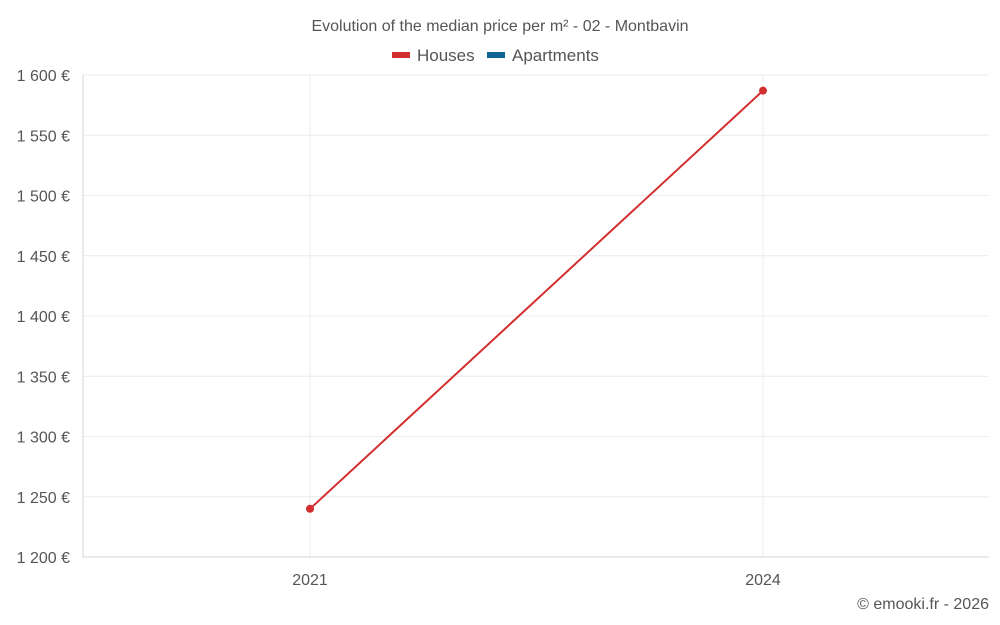 The height and width of the screenshot is (625, 1000). What do you see at coordinates (43, 498) in the screenshot?
I see `y-tick-label-1250: 1 250 €` at bounding box center [43, 498].